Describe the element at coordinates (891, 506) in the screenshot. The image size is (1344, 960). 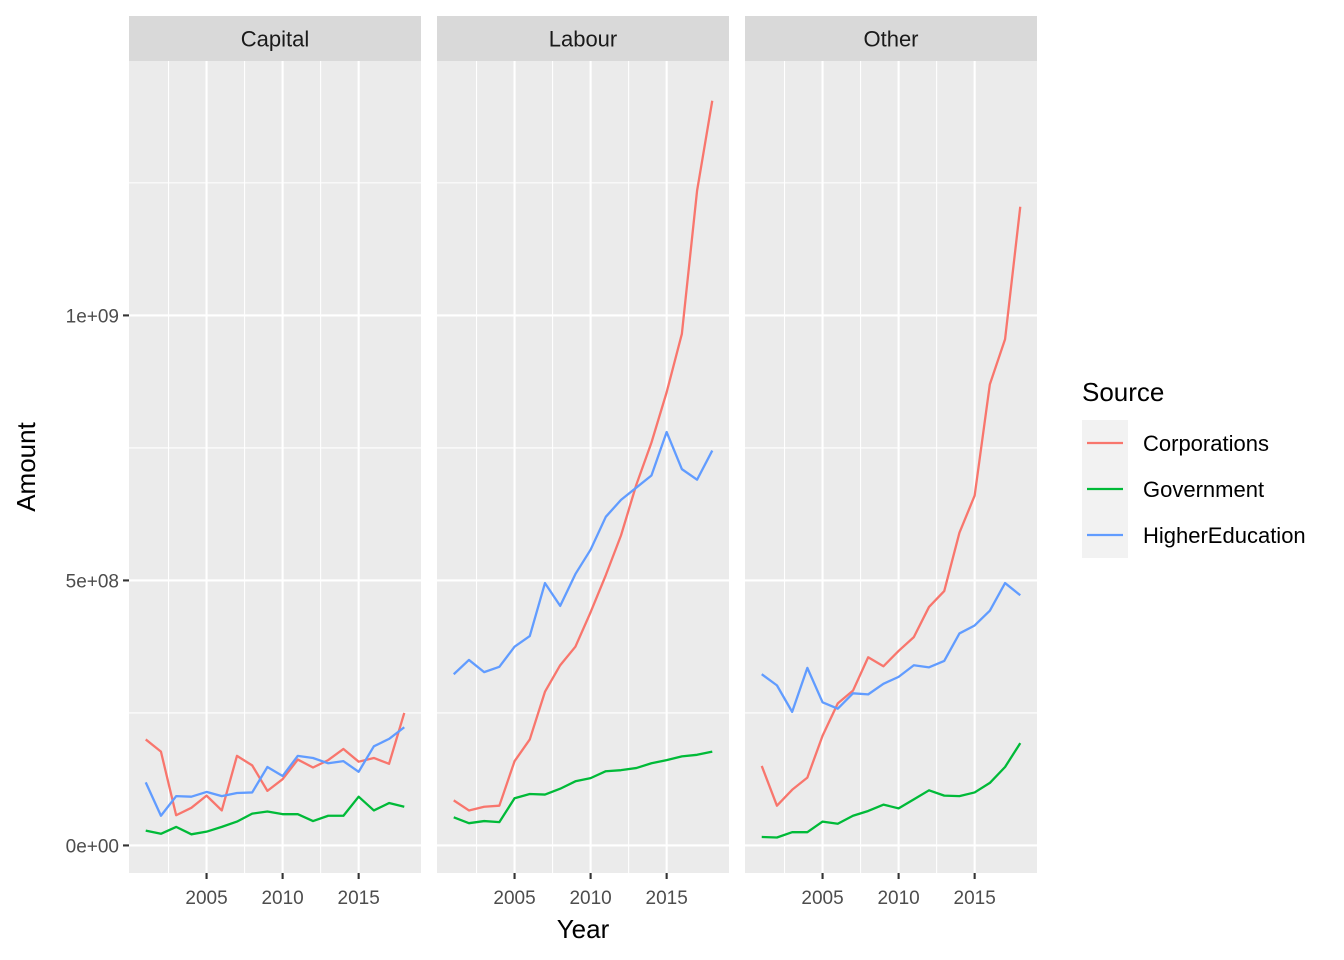
I see `series-line-other-corporations` at that location.